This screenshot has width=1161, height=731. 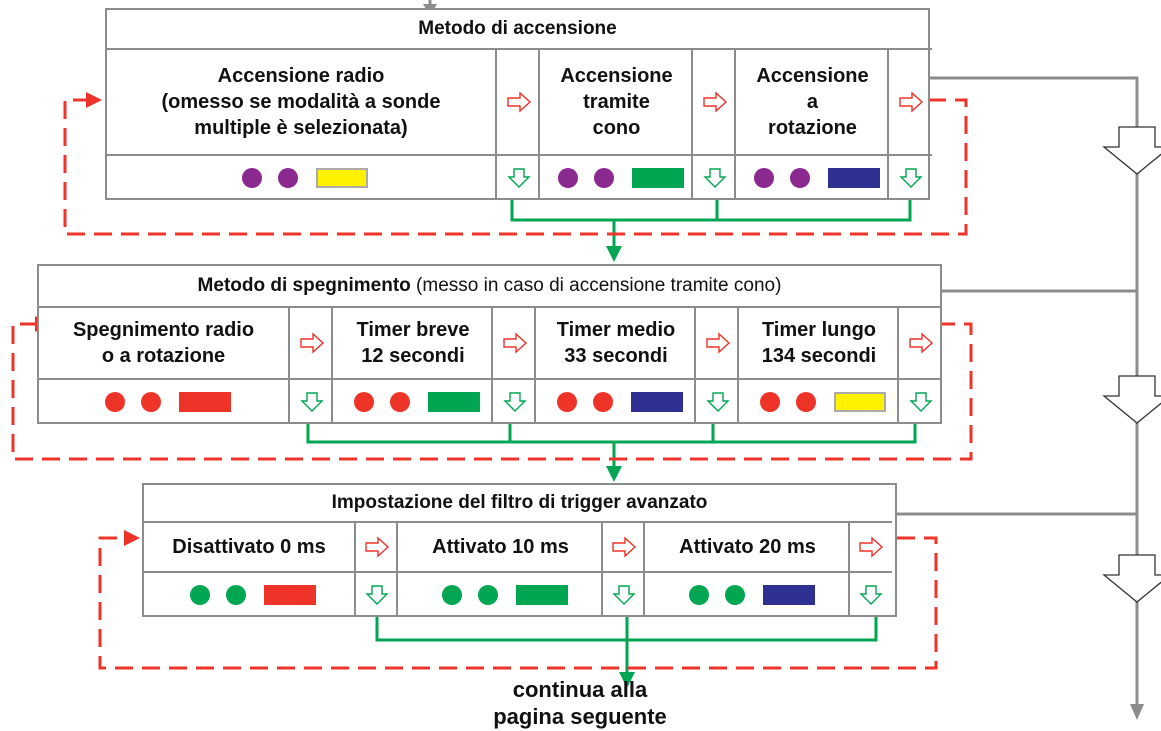 I want to click on option-cell: Accensione a rotazione, so click(x=811, y=101).